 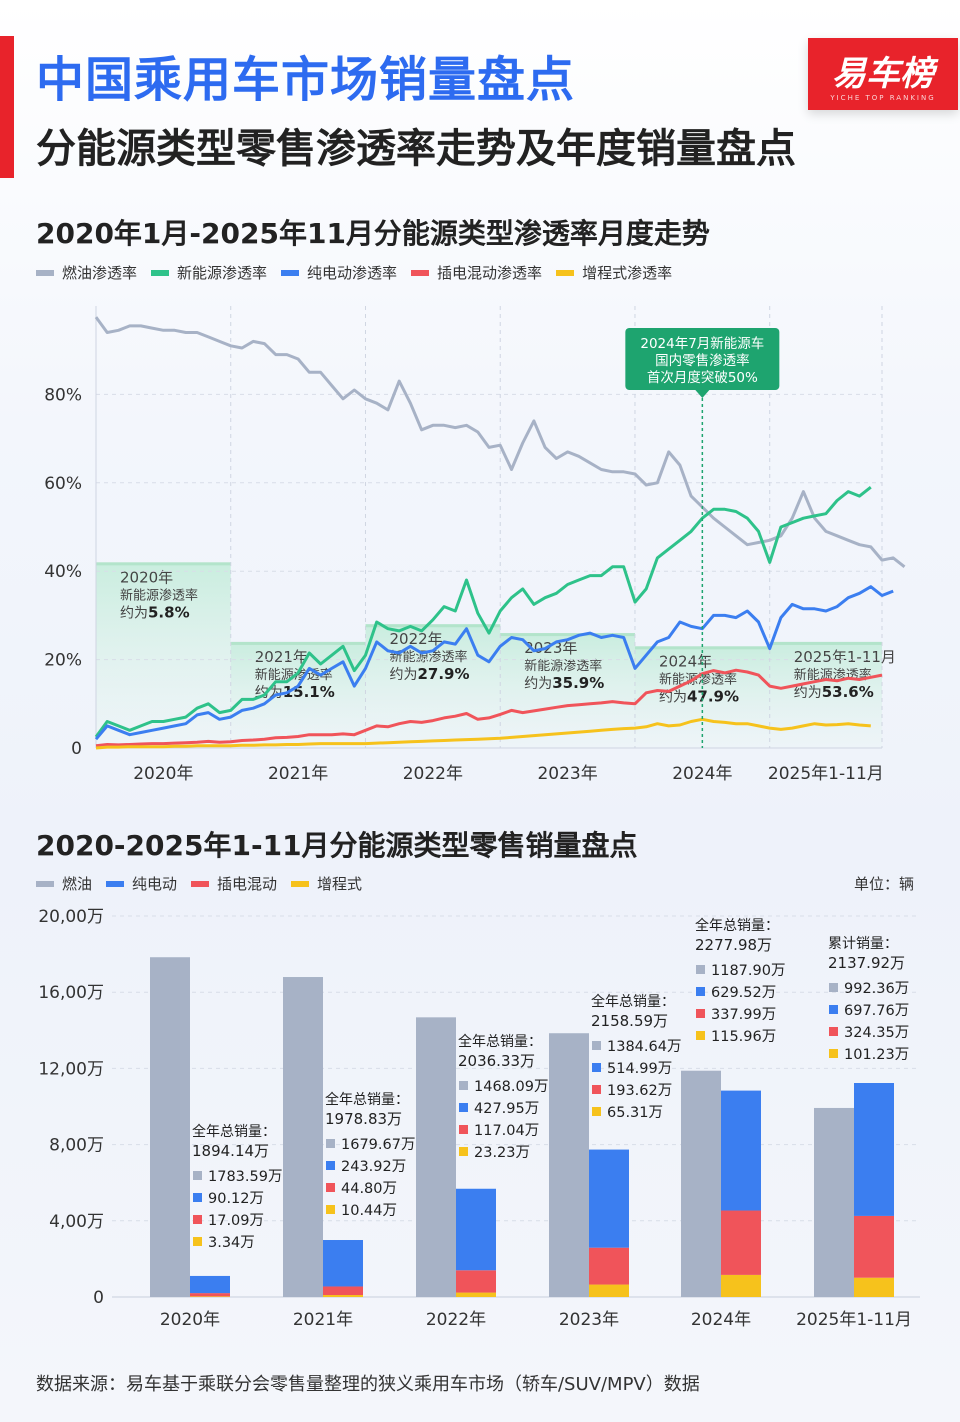 I want to click on callout-text: 首次月度突破50%, so click(x=702, y=378).